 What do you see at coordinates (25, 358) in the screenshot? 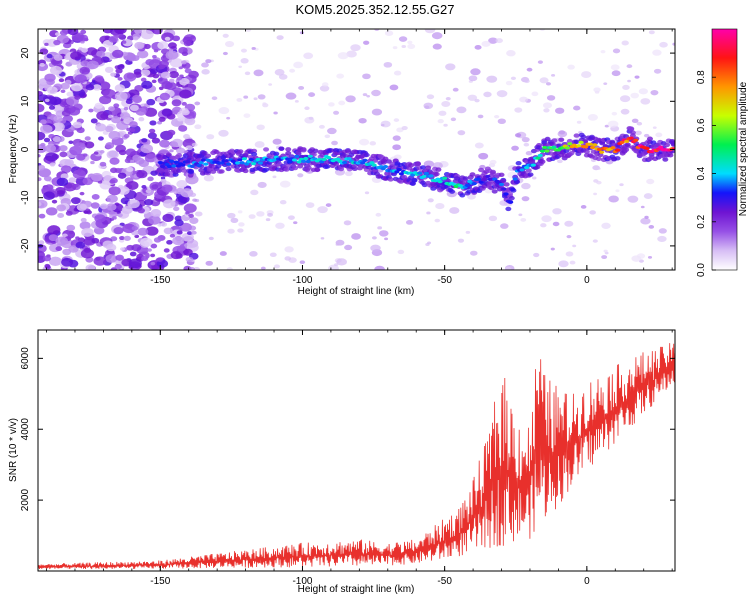
I see `y-tick-label: 6000` at bounding box center [25, 358].